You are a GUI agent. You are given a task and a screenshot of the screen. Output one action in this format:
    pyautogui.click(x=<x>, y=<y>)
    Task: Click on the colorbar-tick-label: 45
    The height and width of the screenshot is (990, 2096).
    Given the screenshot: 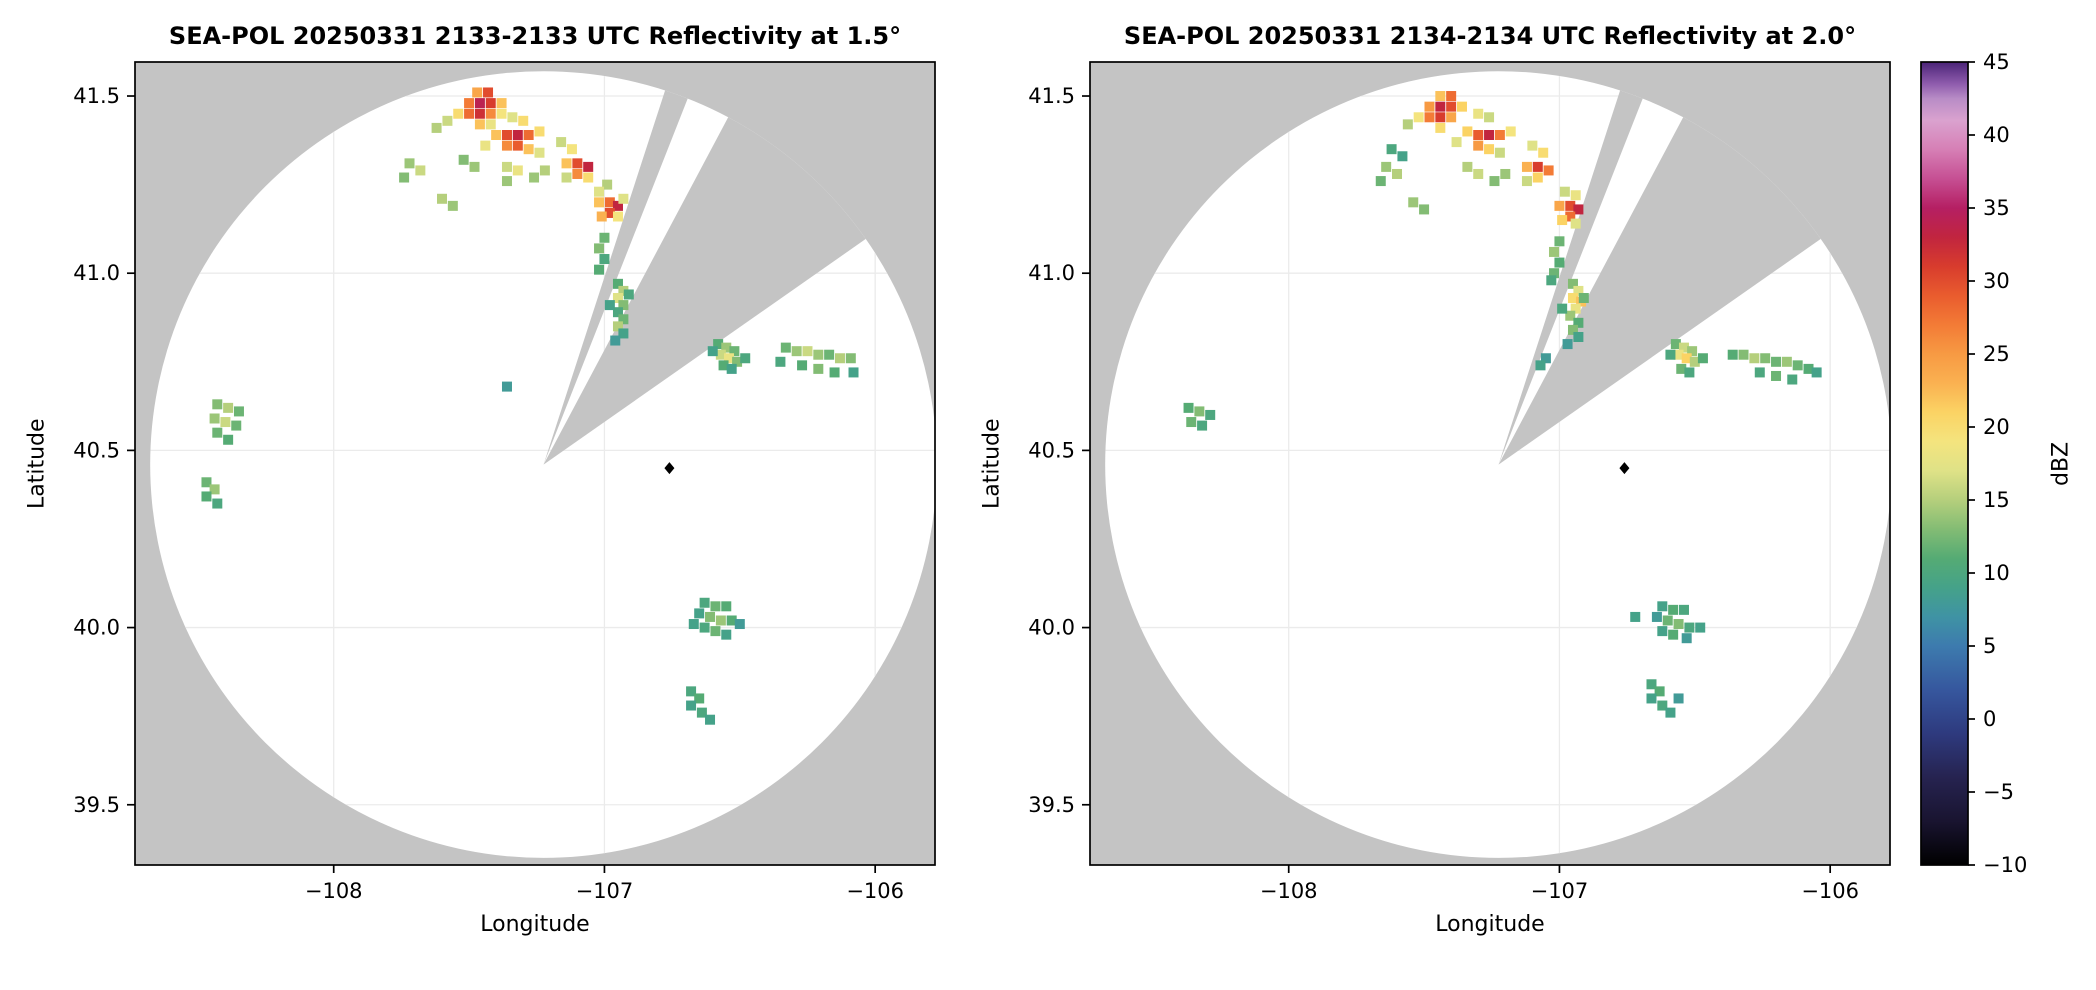 What is the action you would take?
    pyautogui.click(x=1996, y=62)
    